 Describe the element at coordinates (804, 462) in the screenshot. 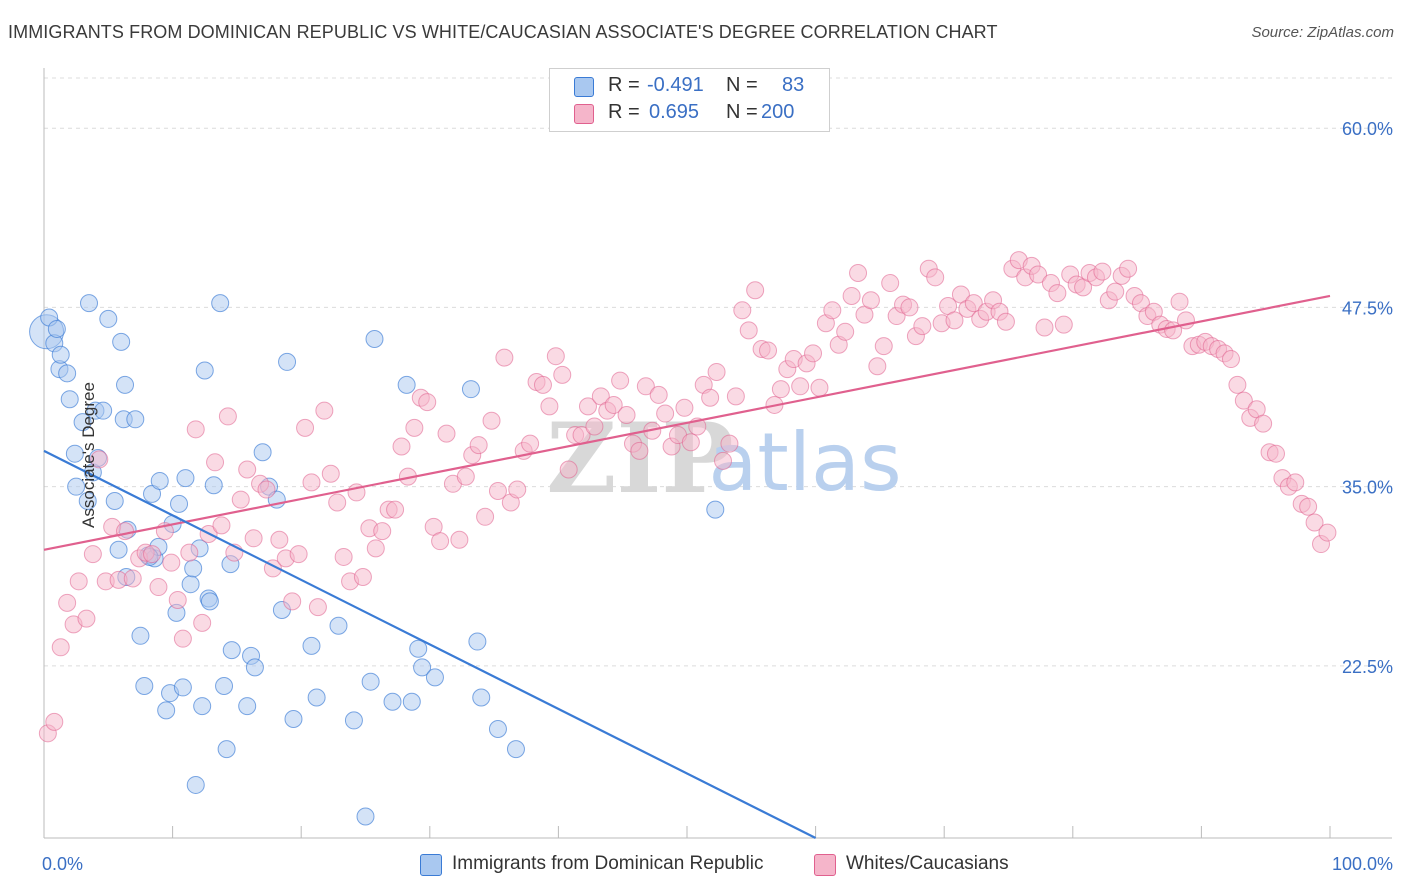

I see `watermark-atlas: atlas` at that location.